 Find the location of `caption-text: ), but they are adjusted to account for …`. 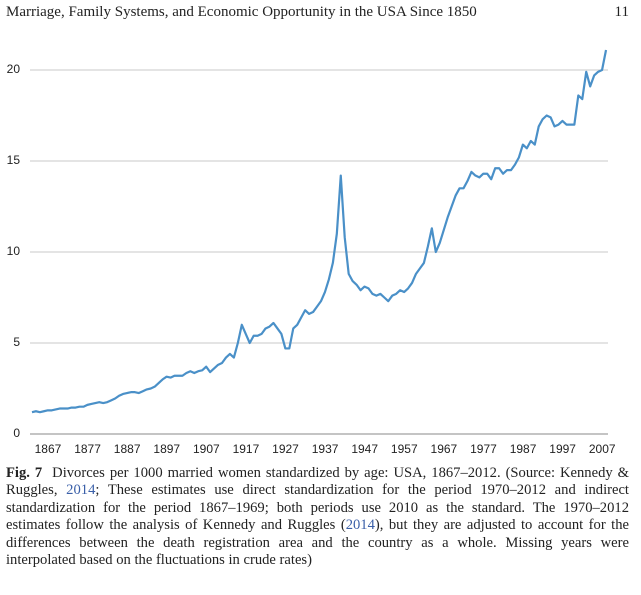

caption-text: ), but they are adjusted to account for … is located at coordinates (318, 543).